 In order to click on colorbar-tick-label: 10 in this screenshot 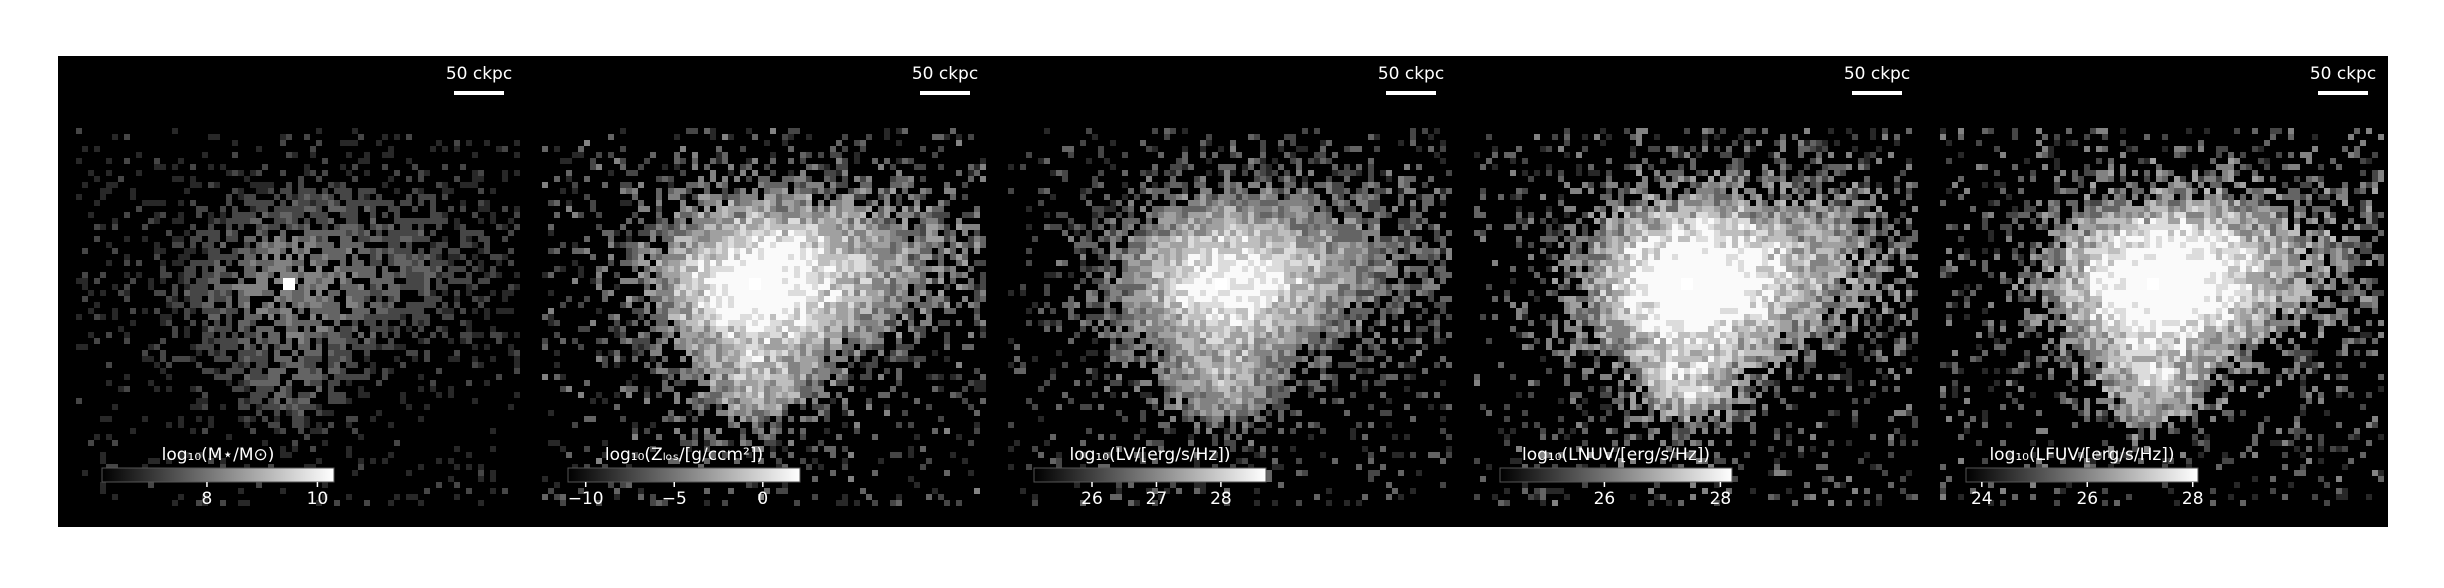, I will do `click(318, 499)`.